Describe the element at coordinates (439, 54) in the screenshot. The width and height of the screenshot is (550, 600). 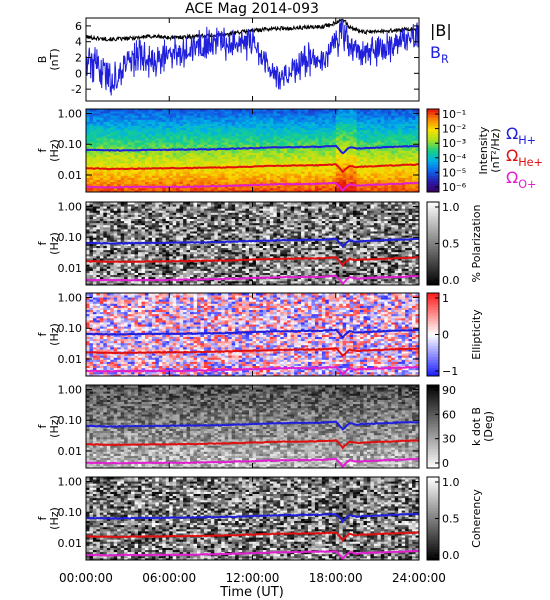
I see `legend-entry-b-r: BR` at that location.